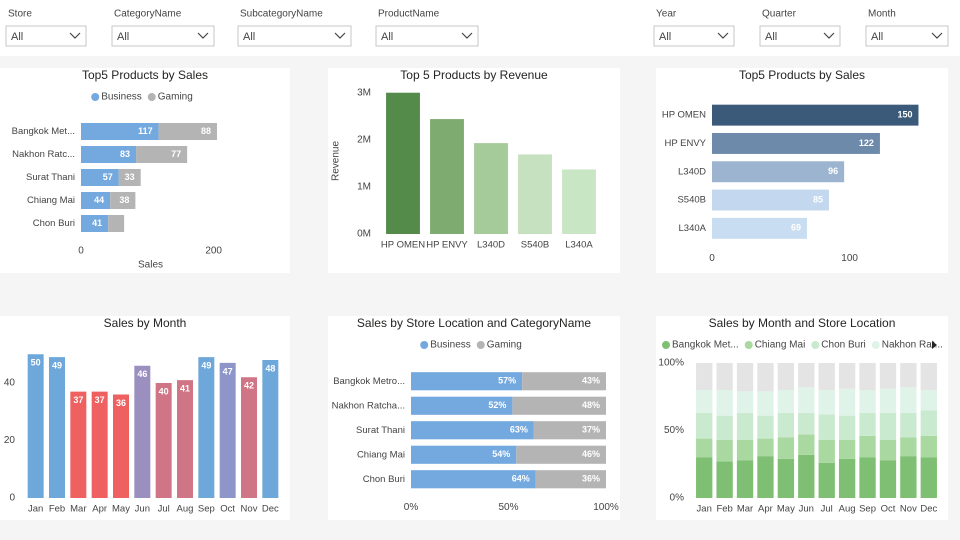 This screenshot has width=960, height=540. I want to click on chart-panel, so click(474, 418).